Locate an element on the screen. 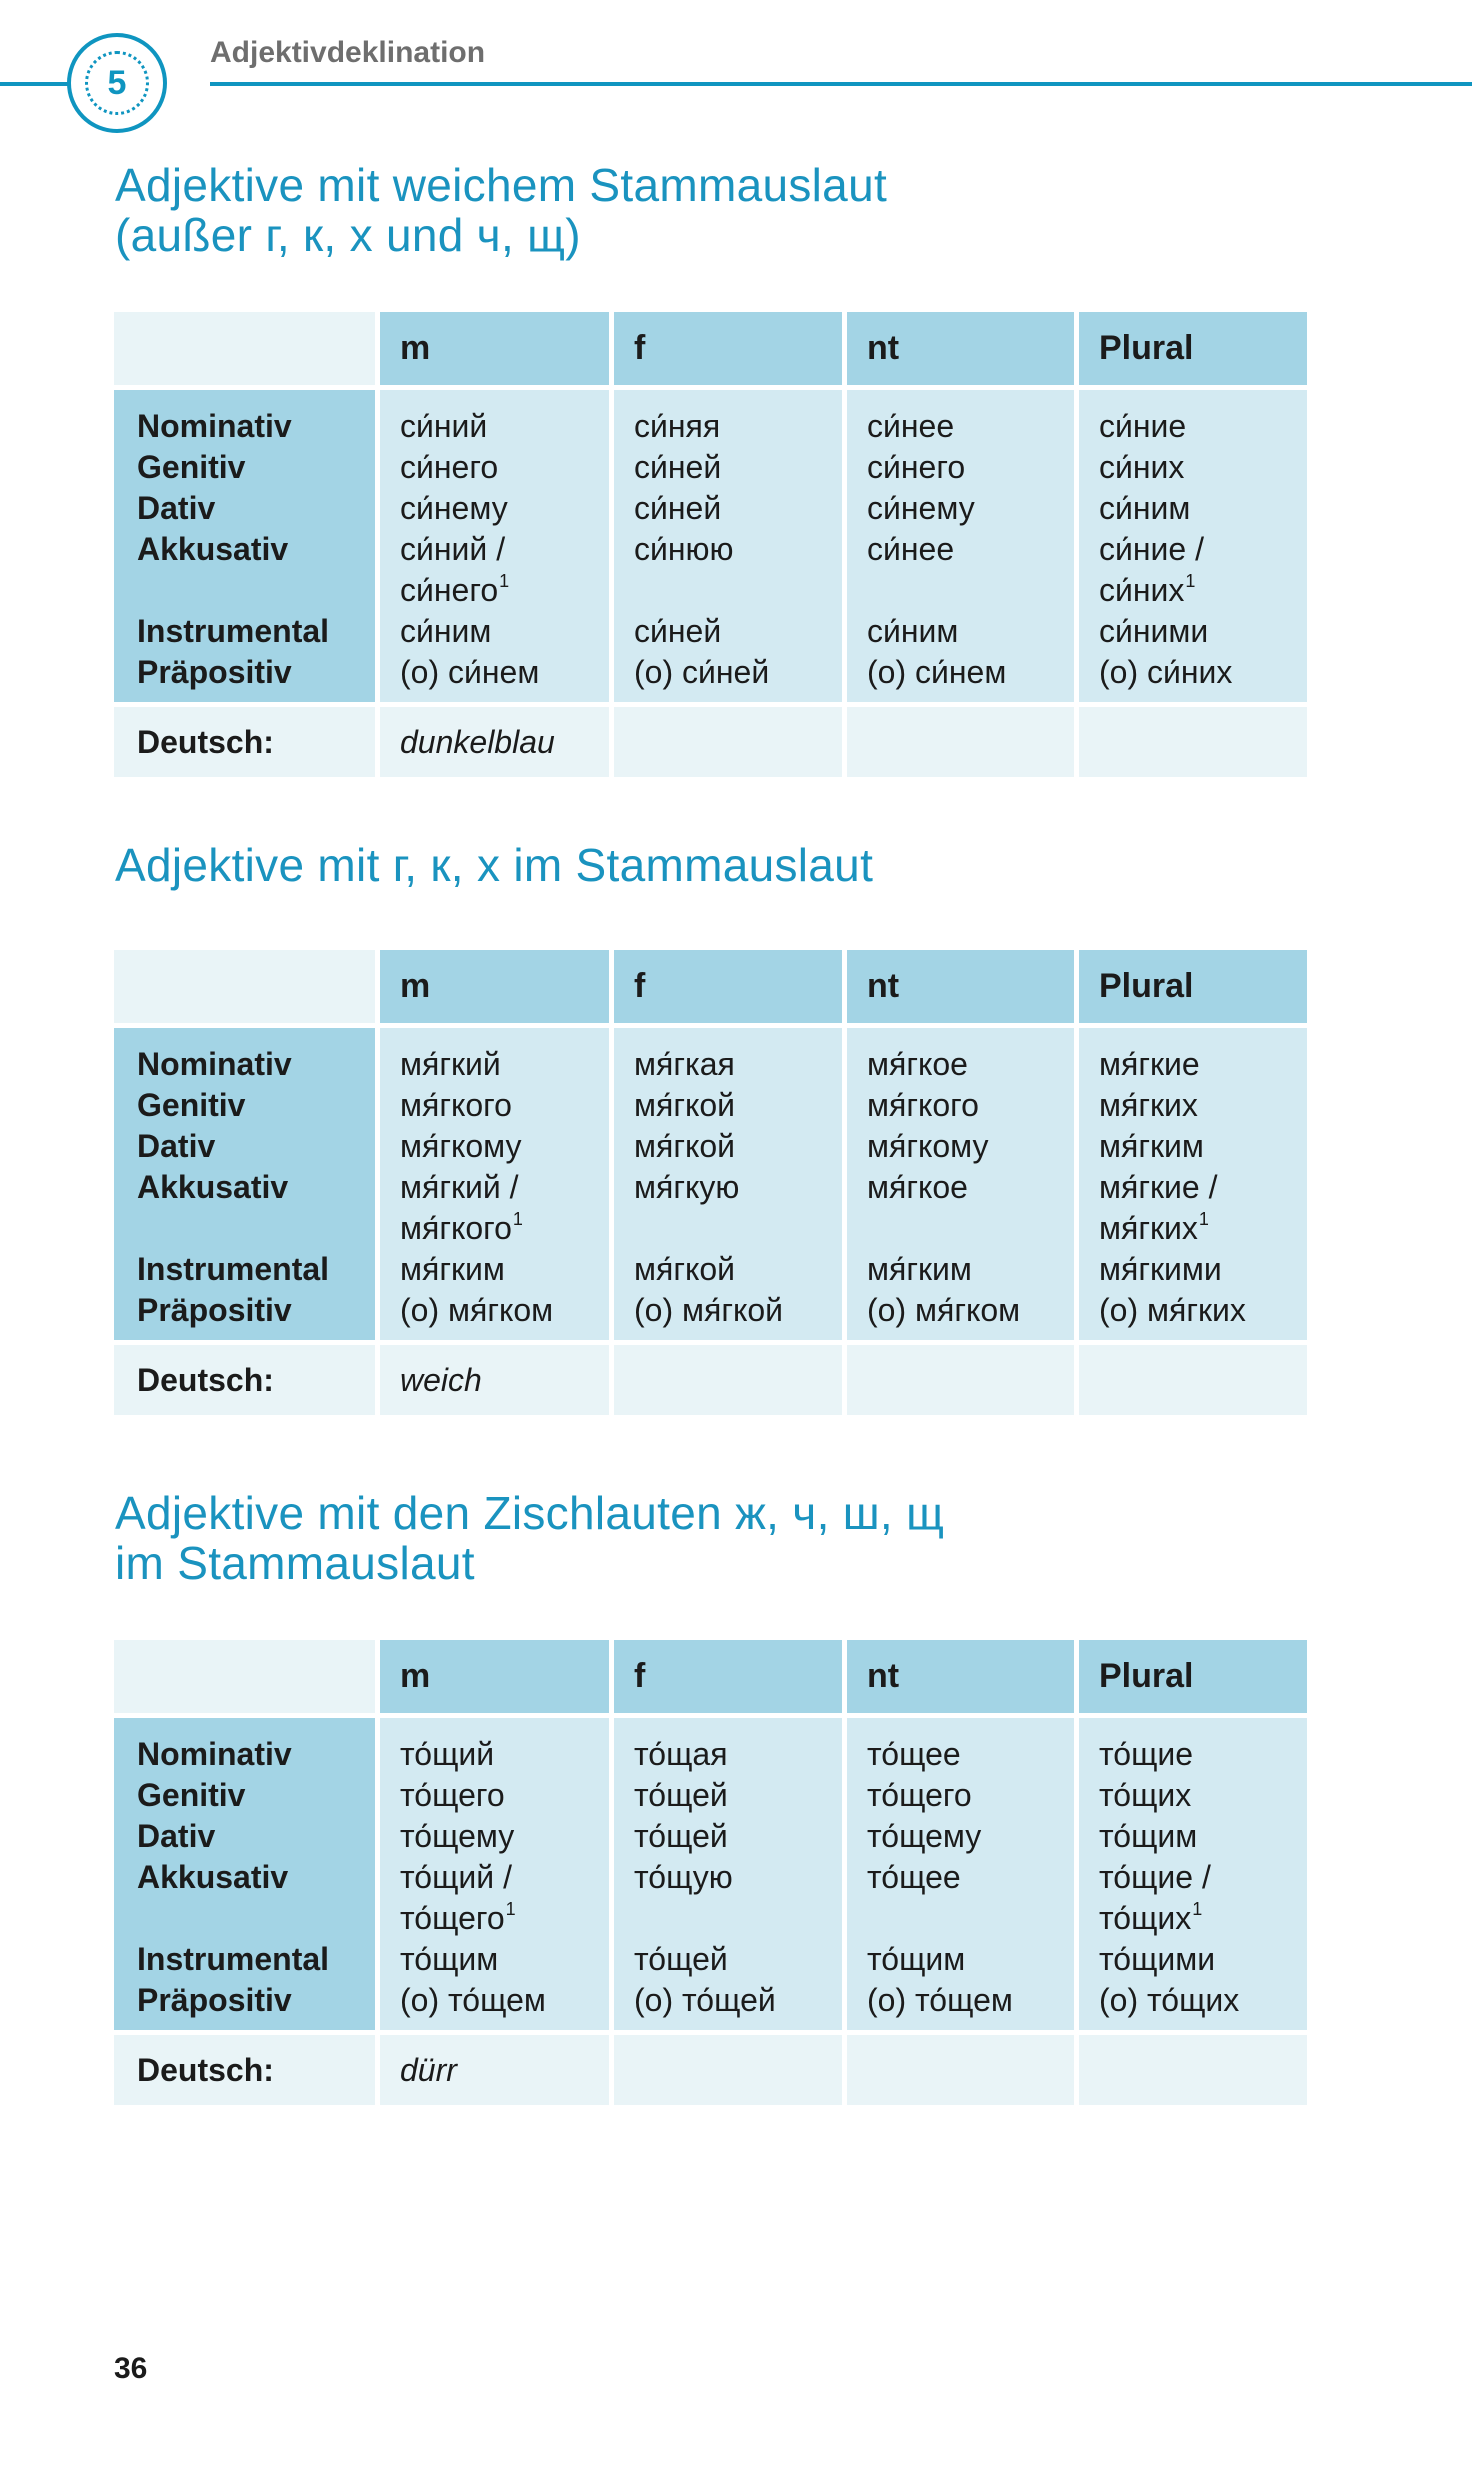 The width and height of the screenshot is (1472, 2476). declension-form: (о) мя́гких is located at coordinates (1203, 1310).